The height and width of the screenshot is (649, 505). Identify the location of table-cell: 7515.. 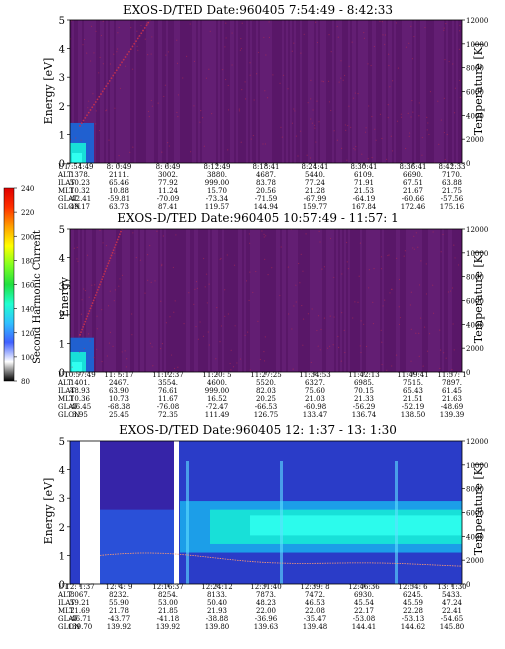
(413, 383).